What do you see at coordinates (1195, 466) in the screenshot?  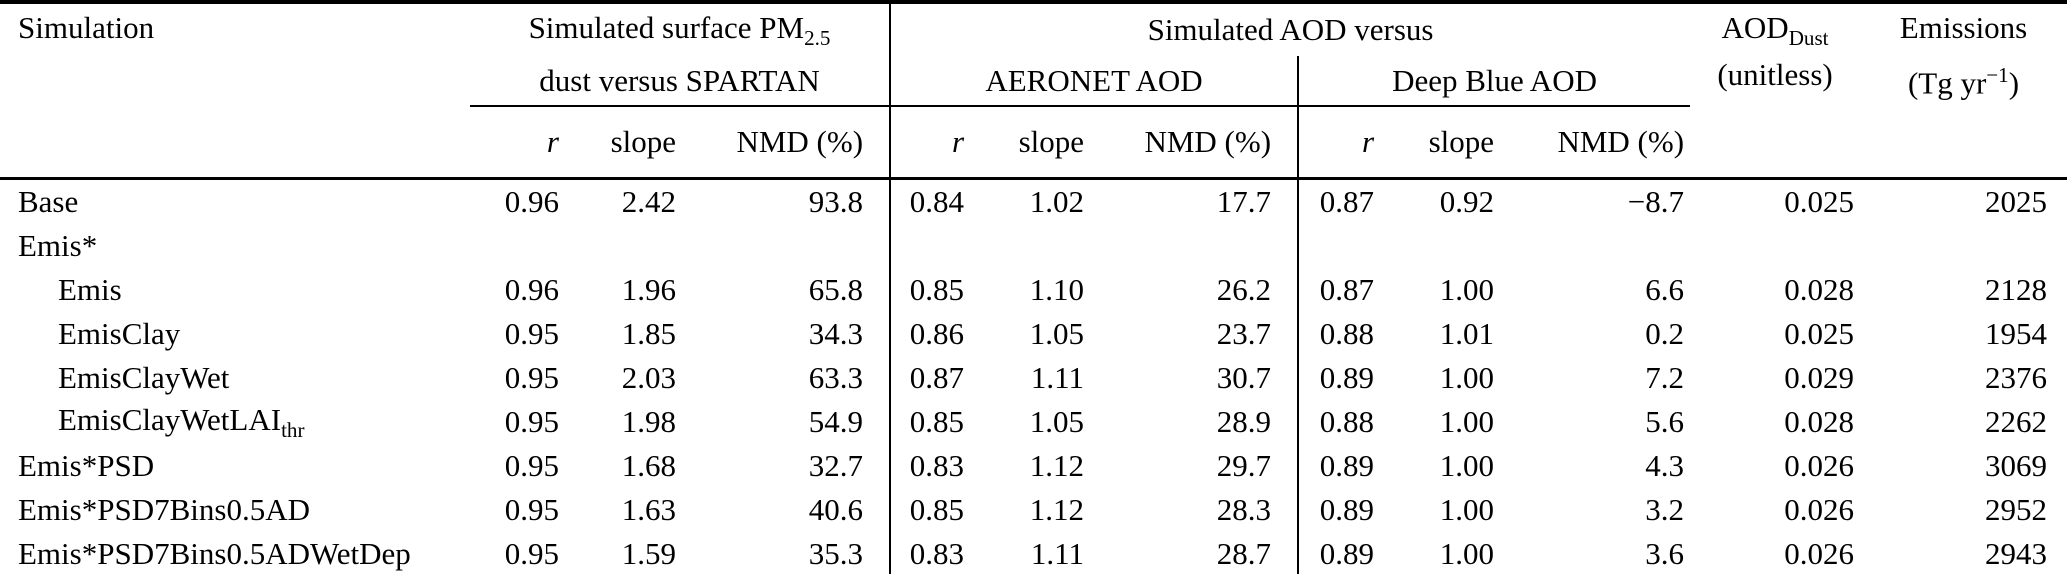 I see `cell-aeronet-nmd: 29.7` at bounding box center [1195, 466].